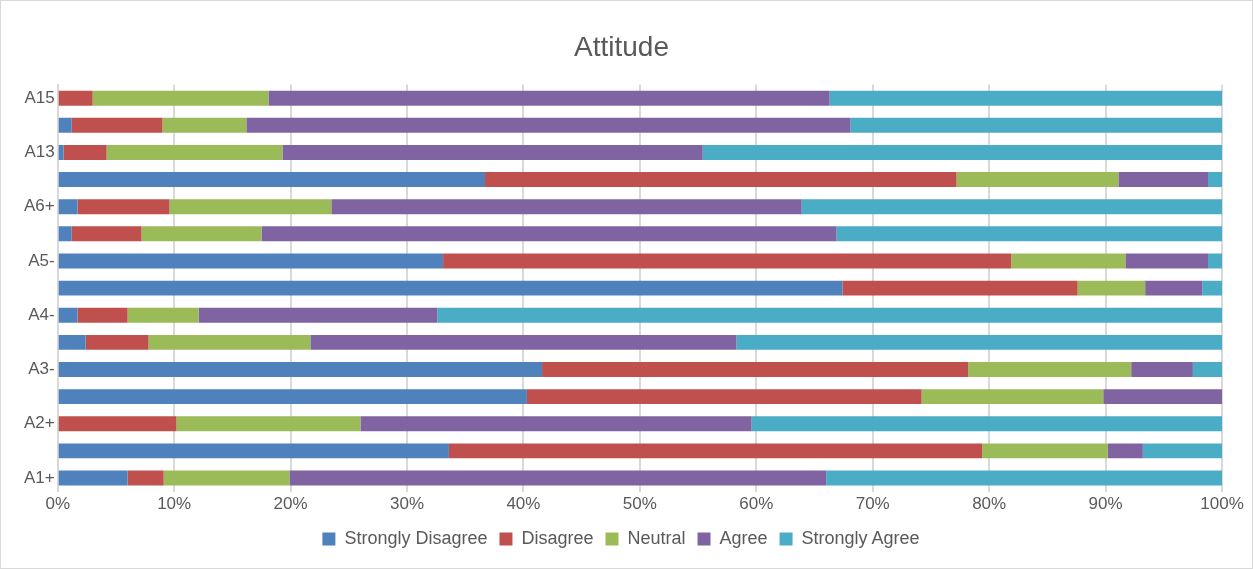 The width and height of the screenshot is (1253, 569). What do you see at coordinates (58, 504) in the screenshot?
I see `x-tick-label: 0%` at bounding box center [58, 504].